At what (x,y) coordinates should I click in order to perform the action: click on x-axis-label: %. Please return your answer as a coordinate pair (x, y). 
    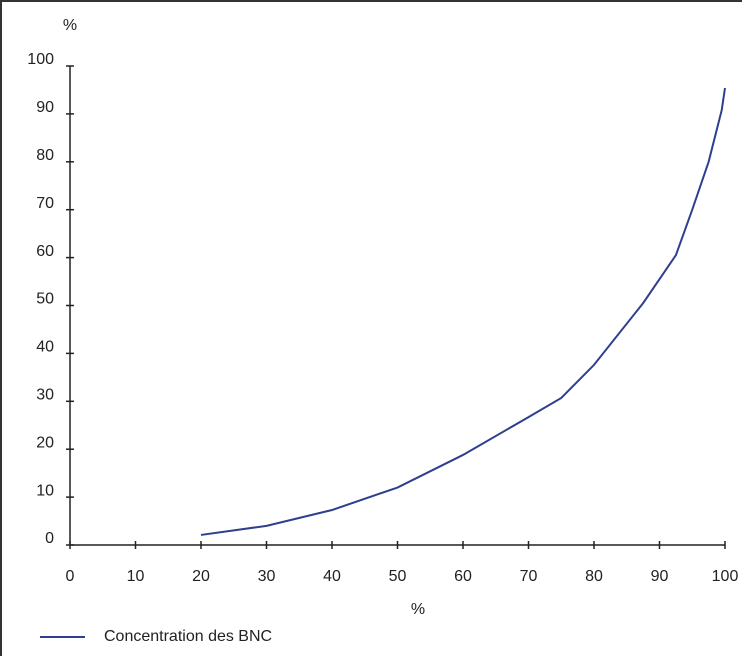
    Looking at the image, I should click on (418, 609).